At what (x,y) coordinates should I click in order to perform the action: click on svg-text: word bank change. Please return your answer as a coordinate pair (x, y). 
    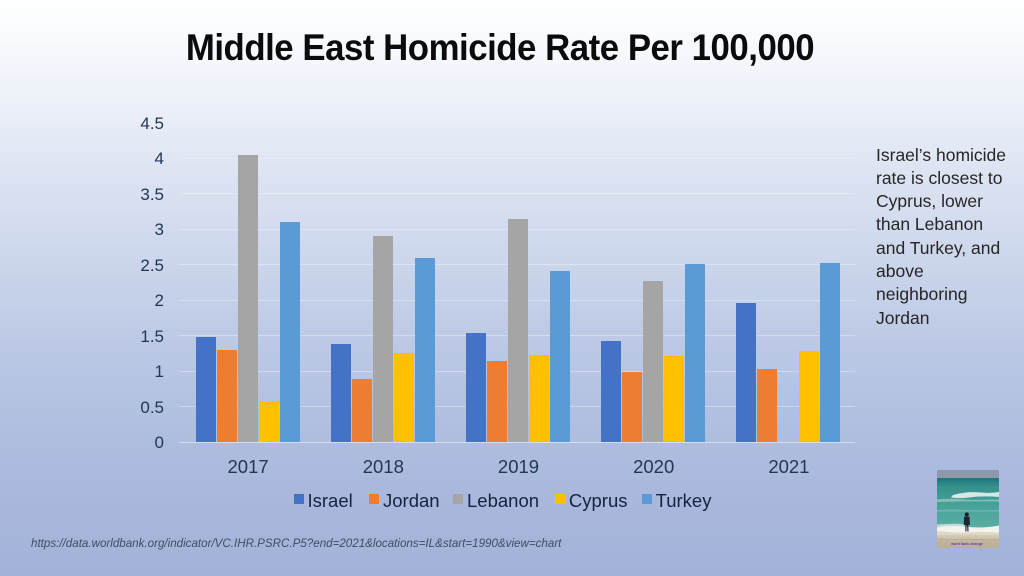
    Looking at the image, I should click on (966, 544).